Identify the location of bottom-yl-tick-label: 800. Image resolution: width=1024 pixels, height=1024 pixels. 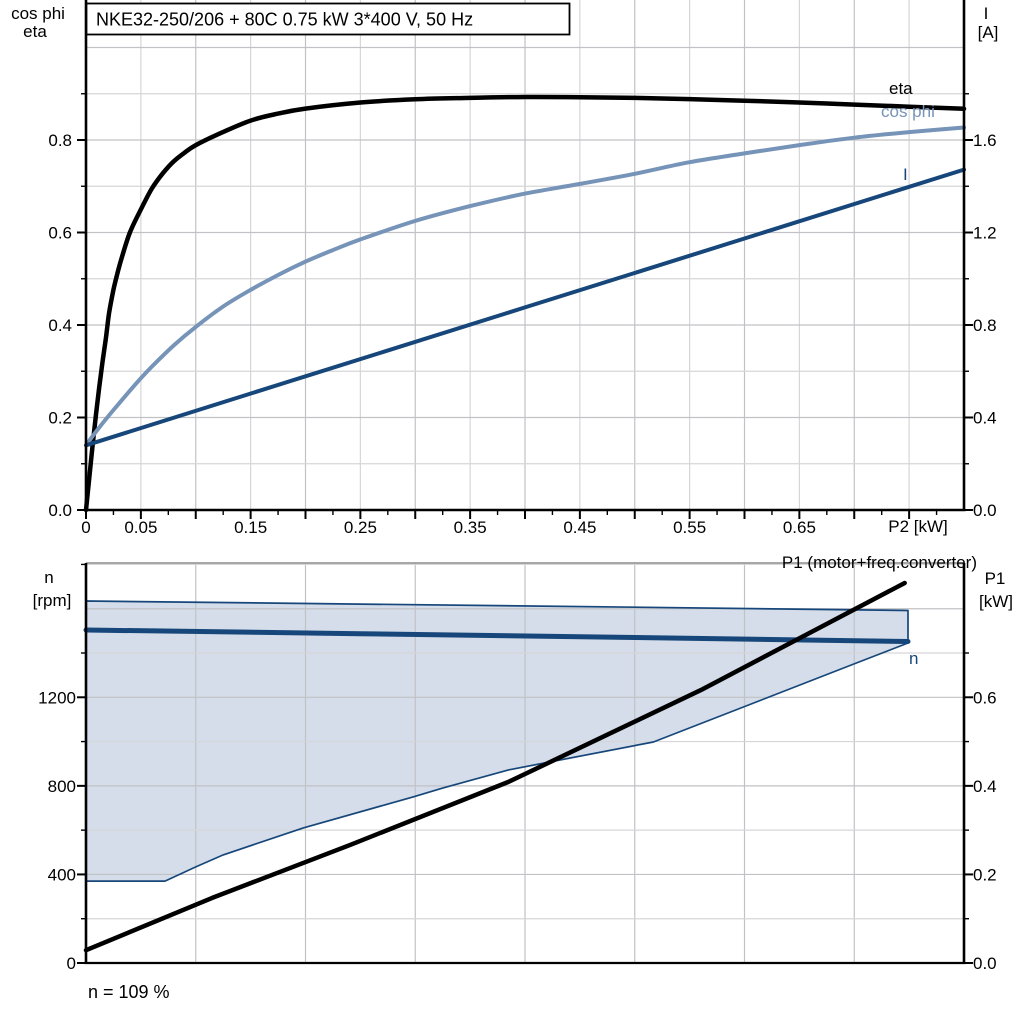
(62, 786).